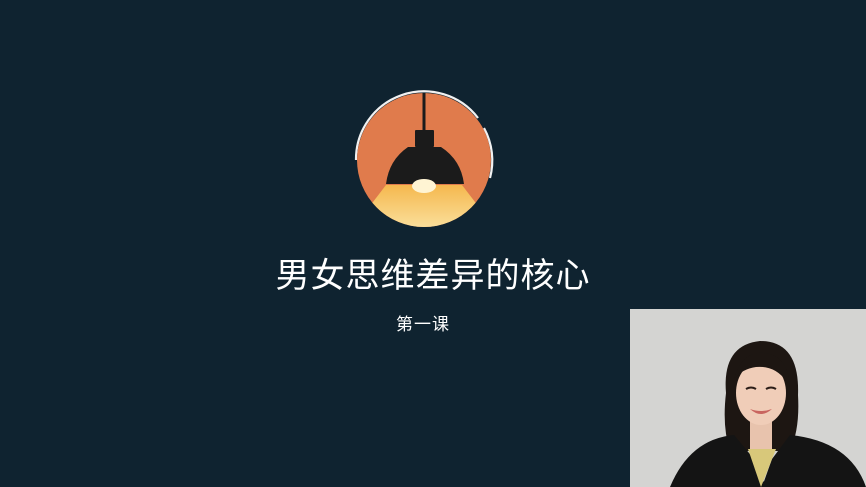 This screenshot has height=487, width=866. What do you see at coordinates (424, 158) in the screenshot?
I see `pendant-lamp-graphic` at bounding box center [424, 158].